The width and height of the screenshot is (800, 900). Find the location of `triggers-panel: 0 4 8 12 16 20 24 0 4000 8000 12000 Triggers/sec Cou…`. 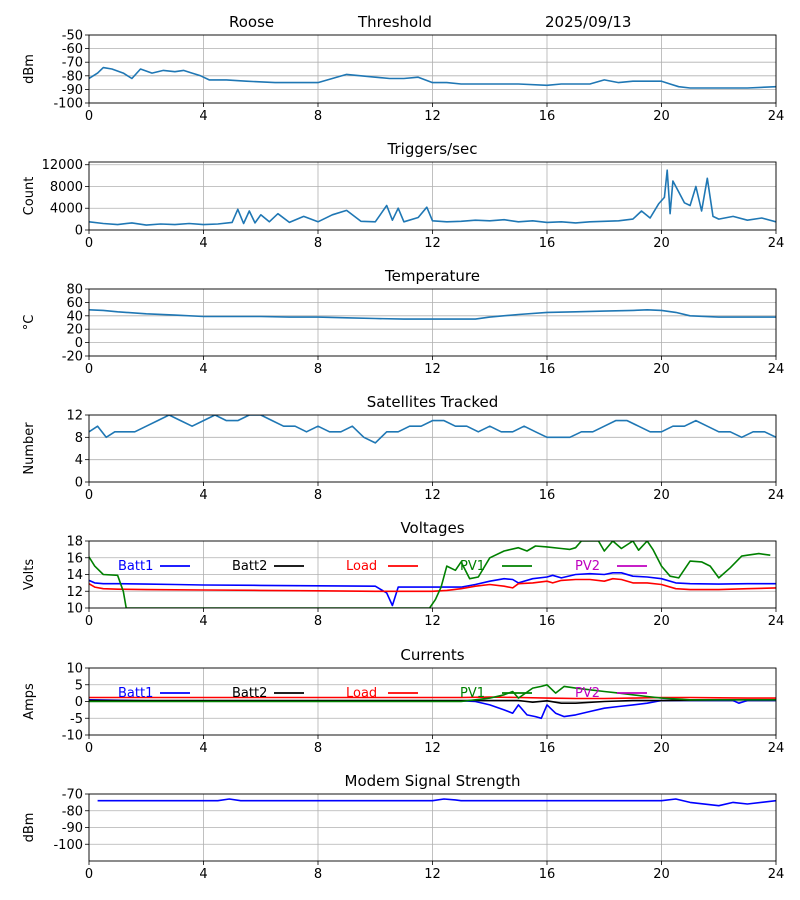

triggers-panel: 0 4 8 12 16 20 24 0 4000 8000 12000 Triggers/sec Cou… is located at coordinates (403, 195).